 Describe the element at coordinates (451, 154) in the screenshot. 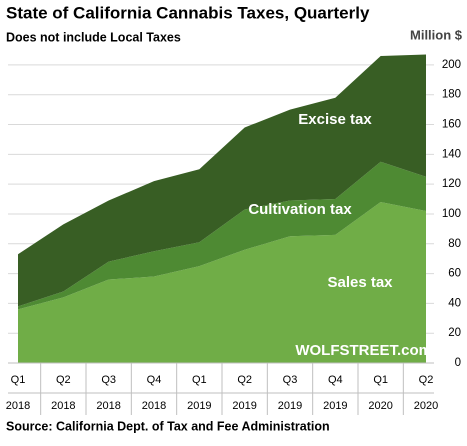

I see `y-tick-label: 140` at that location.